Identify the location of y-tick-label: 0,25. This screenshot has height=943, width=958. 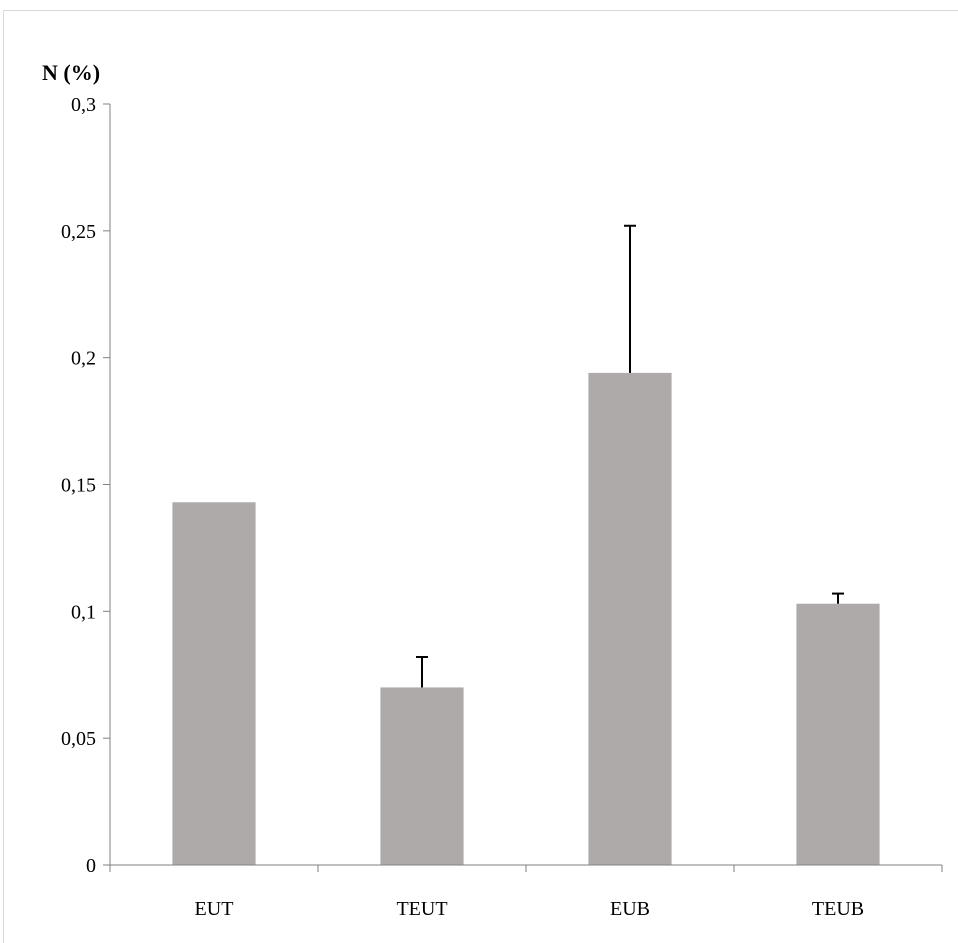
(78, 232).